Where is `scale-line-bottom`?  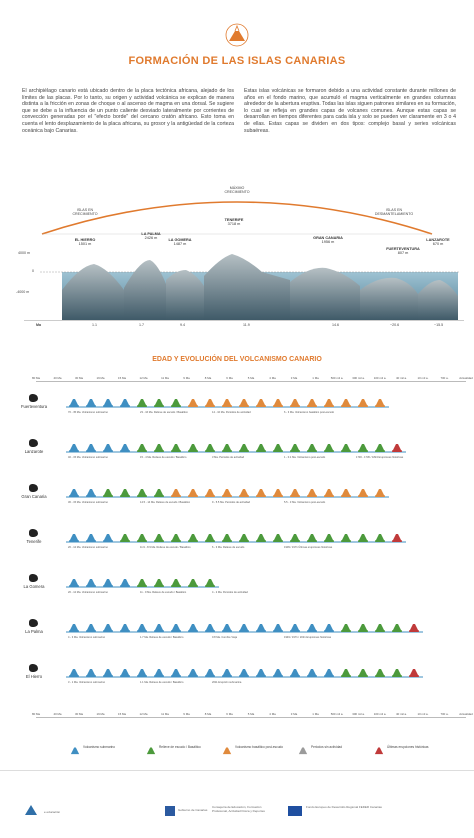 scale-line-bottom is located at coordinates (251, 717).